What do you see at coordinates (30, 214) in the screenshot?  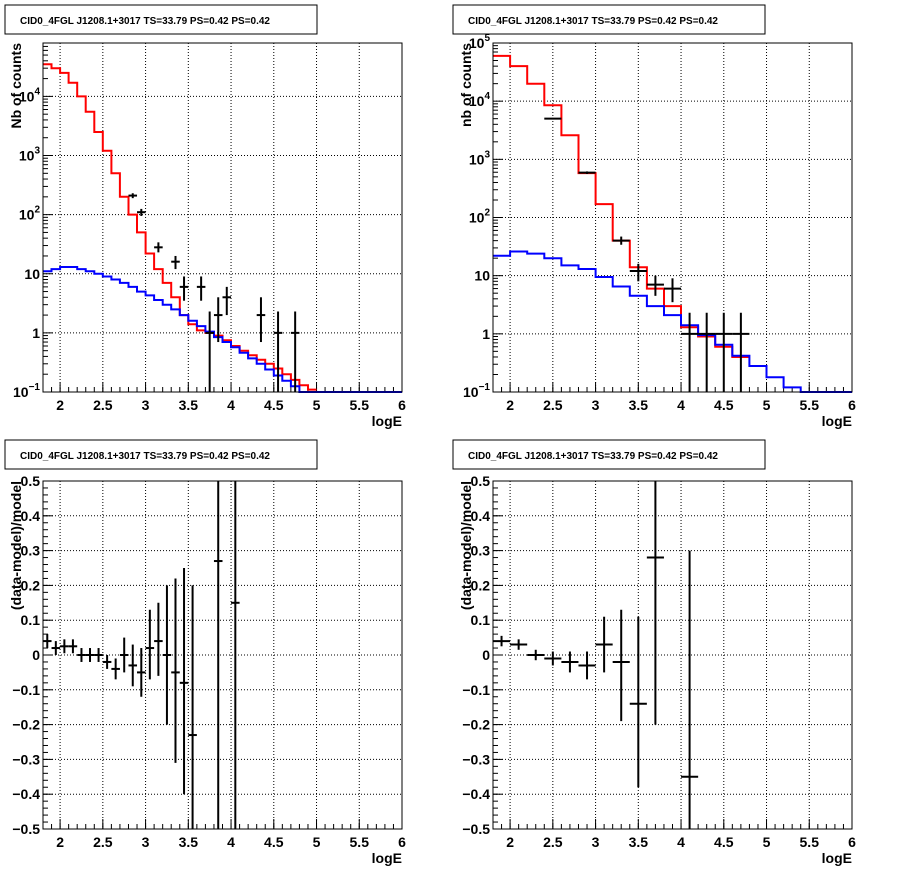 I see `y-tick-label: 10²` at bounding box center [30, 214].